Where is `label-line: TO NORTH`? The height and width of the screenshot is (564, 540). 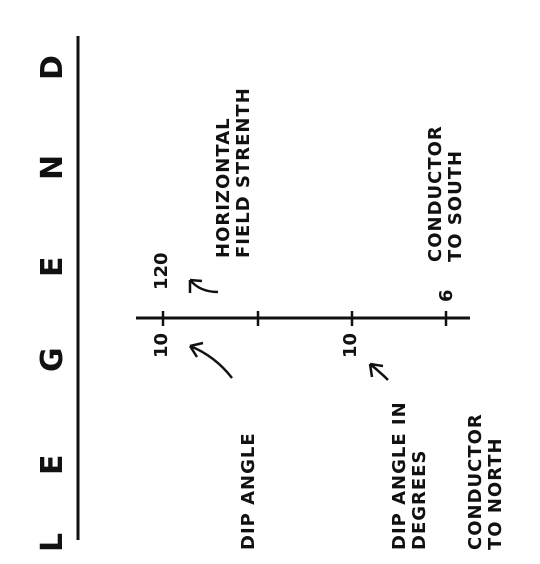 label-line: TO NORTH is located at coordinates (495, 493).